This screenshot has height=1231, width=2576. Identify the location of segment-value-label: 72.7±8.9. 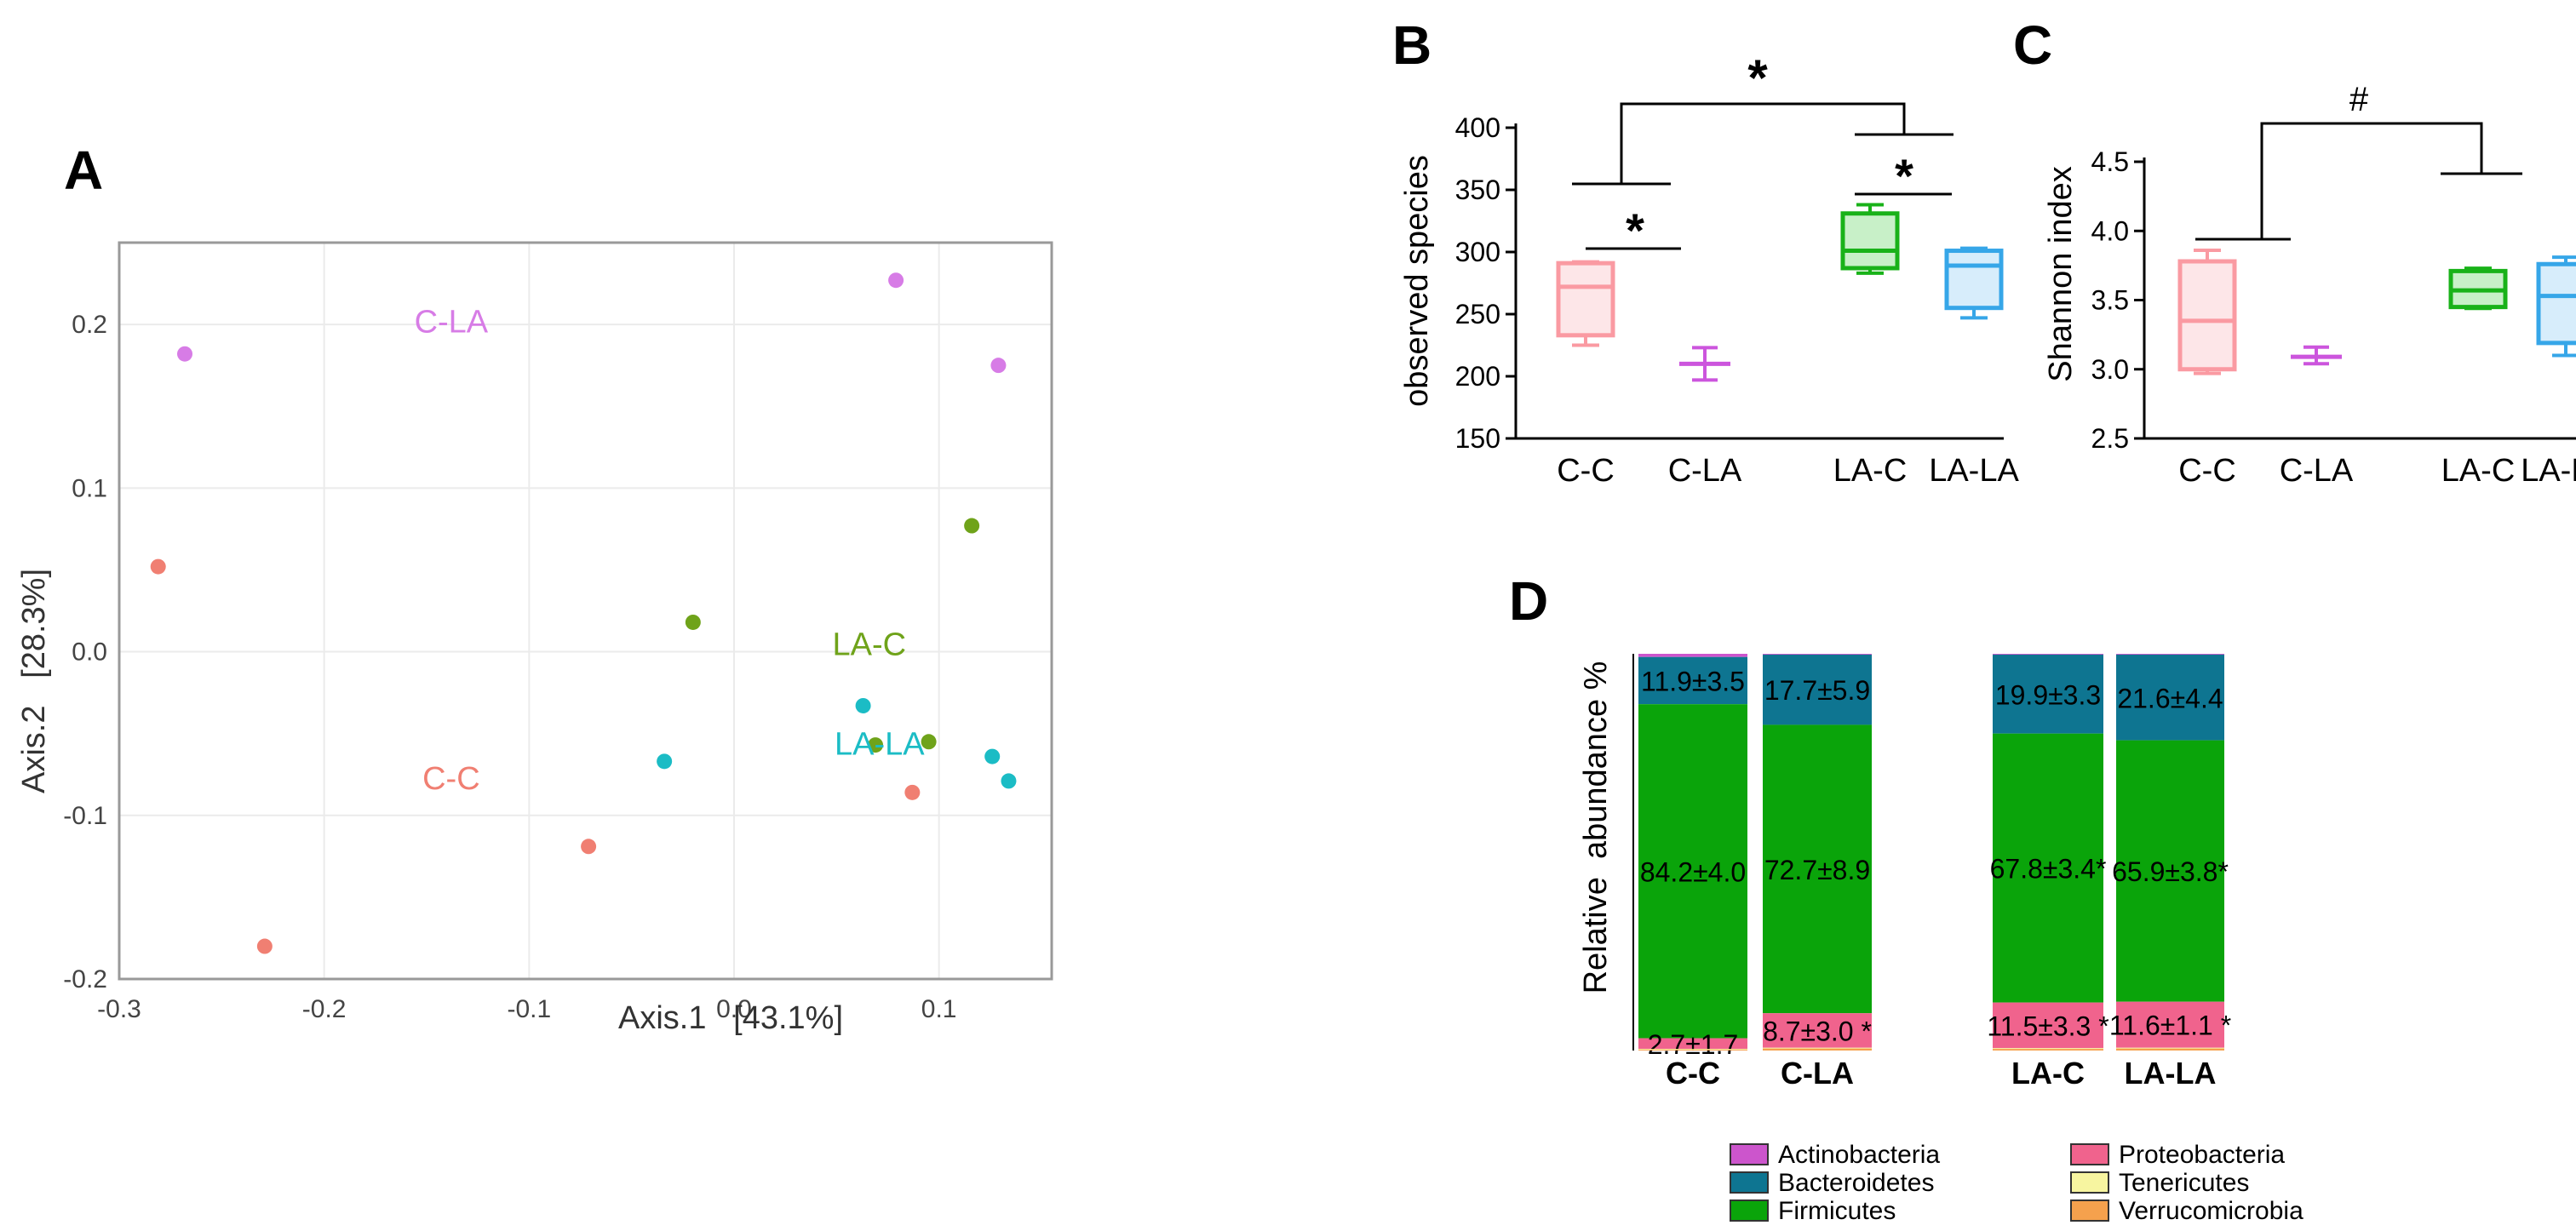
(1817, 870).